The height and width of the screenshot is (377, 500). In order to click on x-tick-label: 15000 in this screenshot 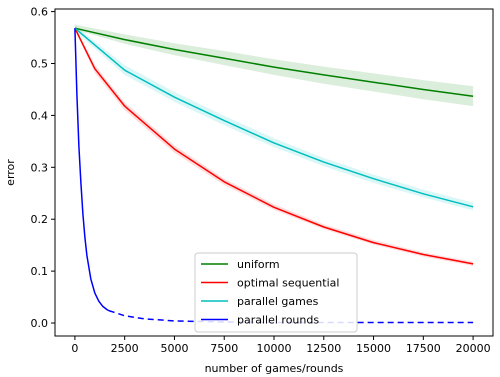, I will do `click(373, 348)`.